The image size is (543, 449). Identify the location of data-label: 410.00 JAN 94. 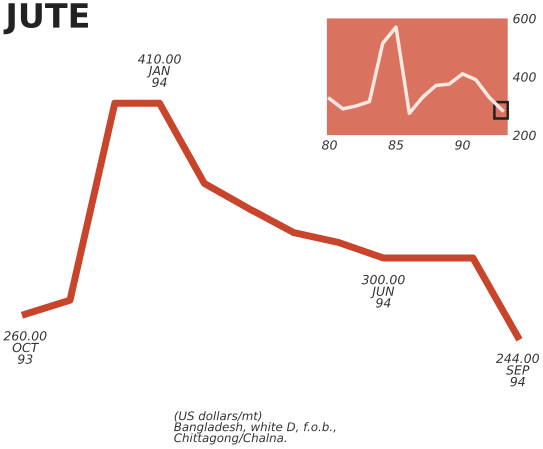
(159, 70).